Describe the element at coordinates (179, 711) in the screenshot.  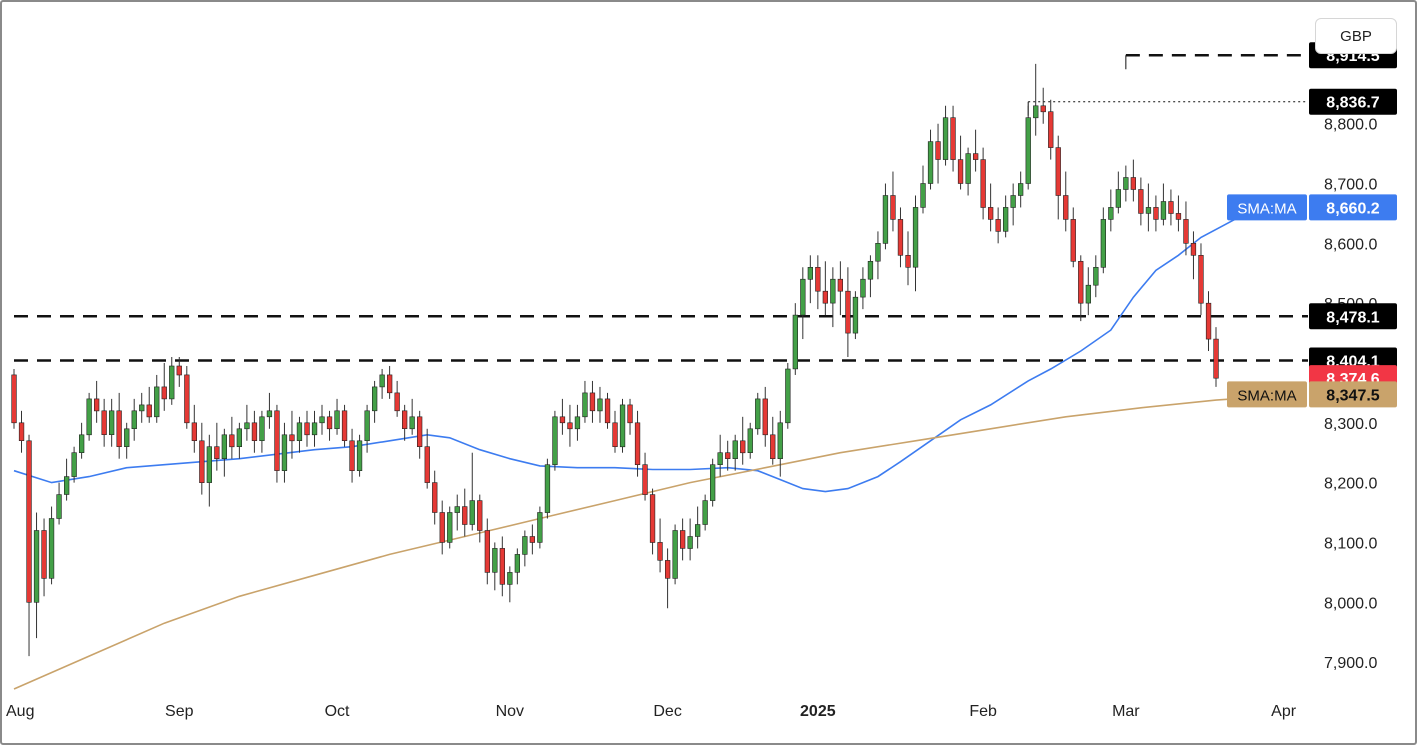
I see `x-tick-label: Sep` at that location.